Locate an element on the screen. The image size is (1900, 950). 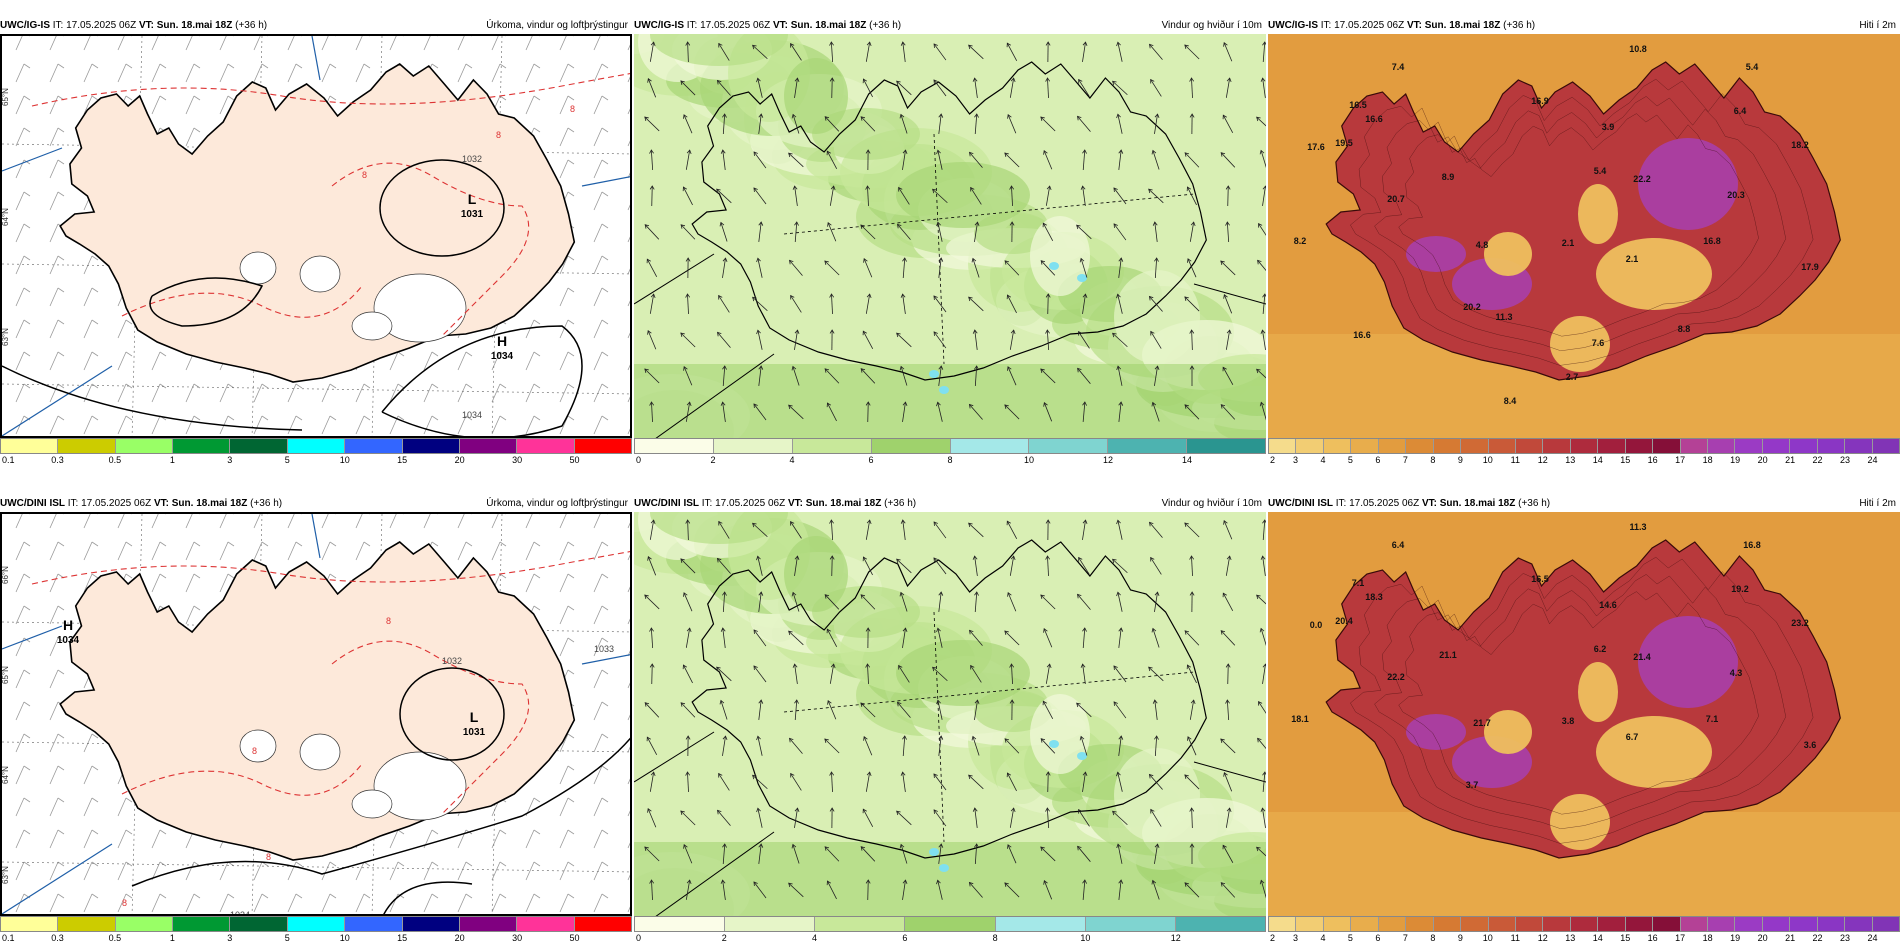
isotherm-contours is located at coordinates (1582, 700).